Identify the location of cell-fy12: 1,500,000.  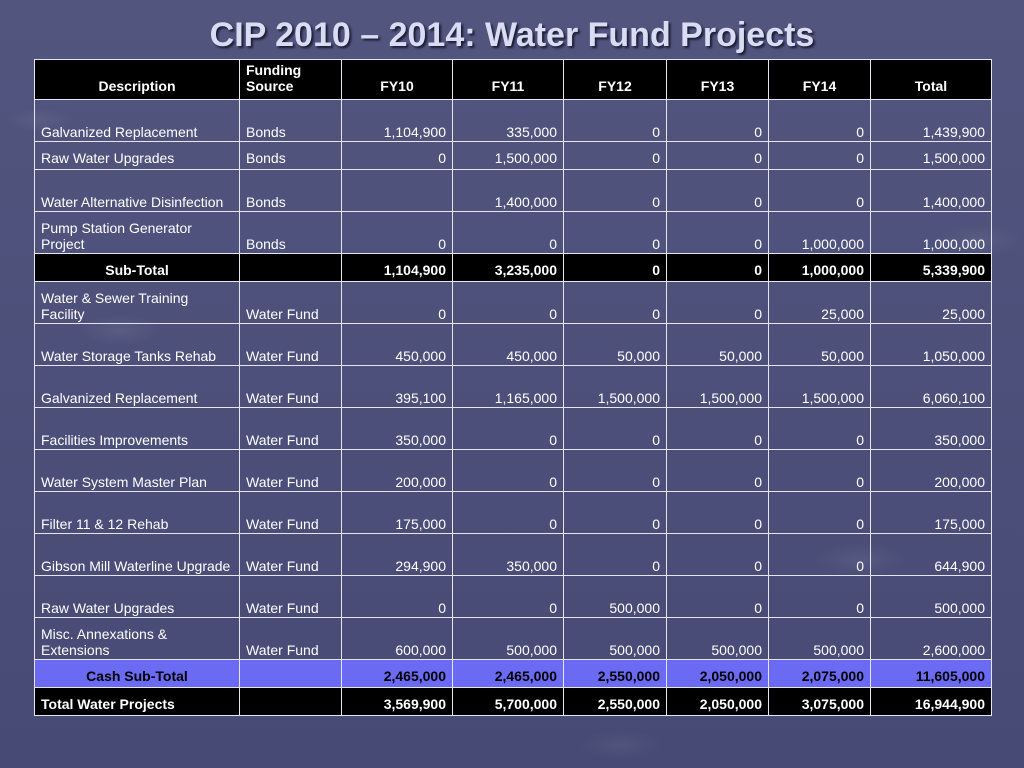
(615, 386).